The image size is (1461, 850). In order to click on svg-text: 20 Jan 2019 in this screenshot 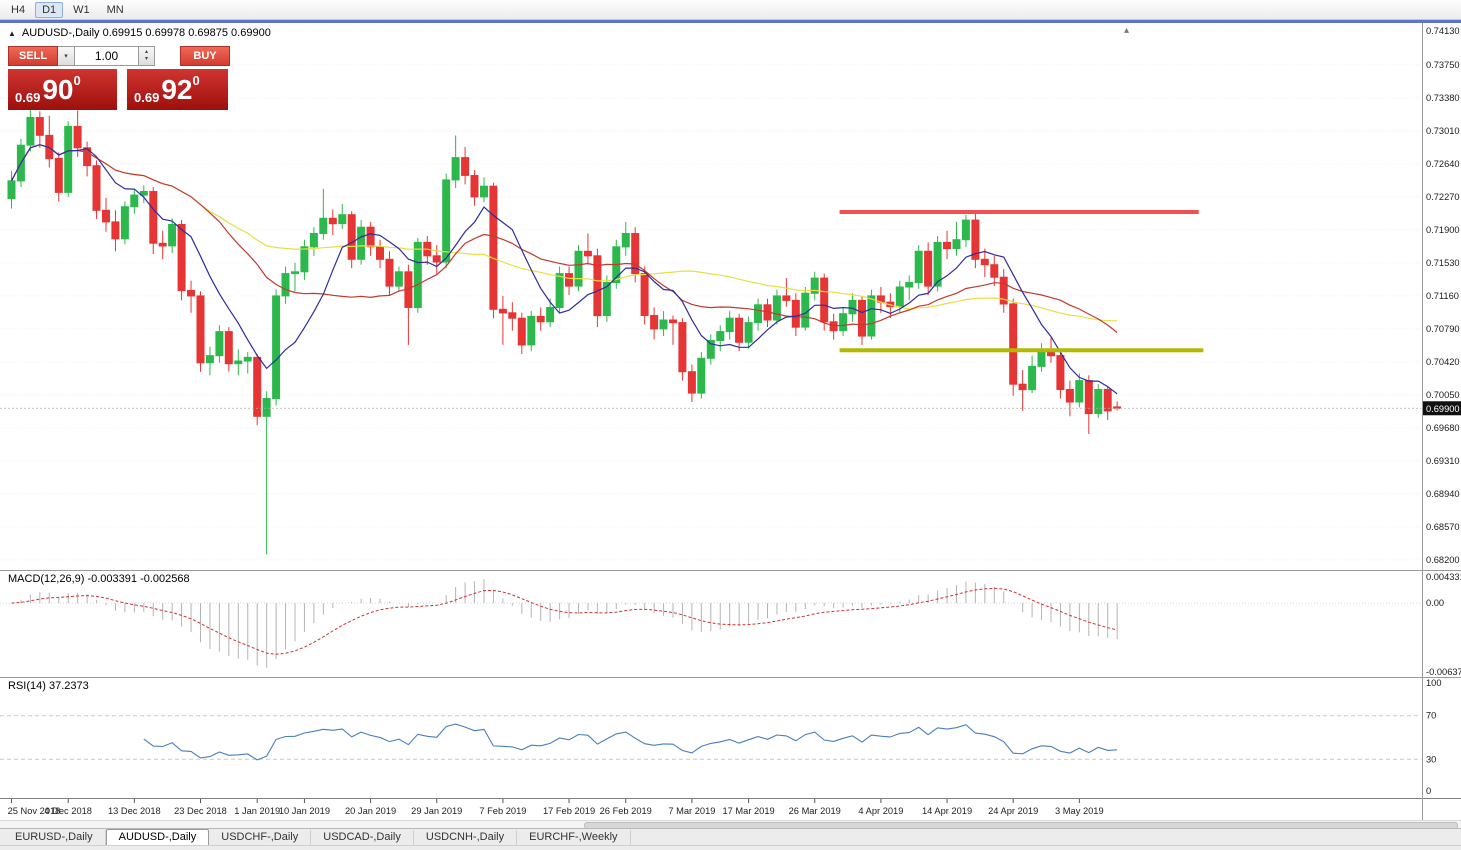, I will do `click(370, 811)`.